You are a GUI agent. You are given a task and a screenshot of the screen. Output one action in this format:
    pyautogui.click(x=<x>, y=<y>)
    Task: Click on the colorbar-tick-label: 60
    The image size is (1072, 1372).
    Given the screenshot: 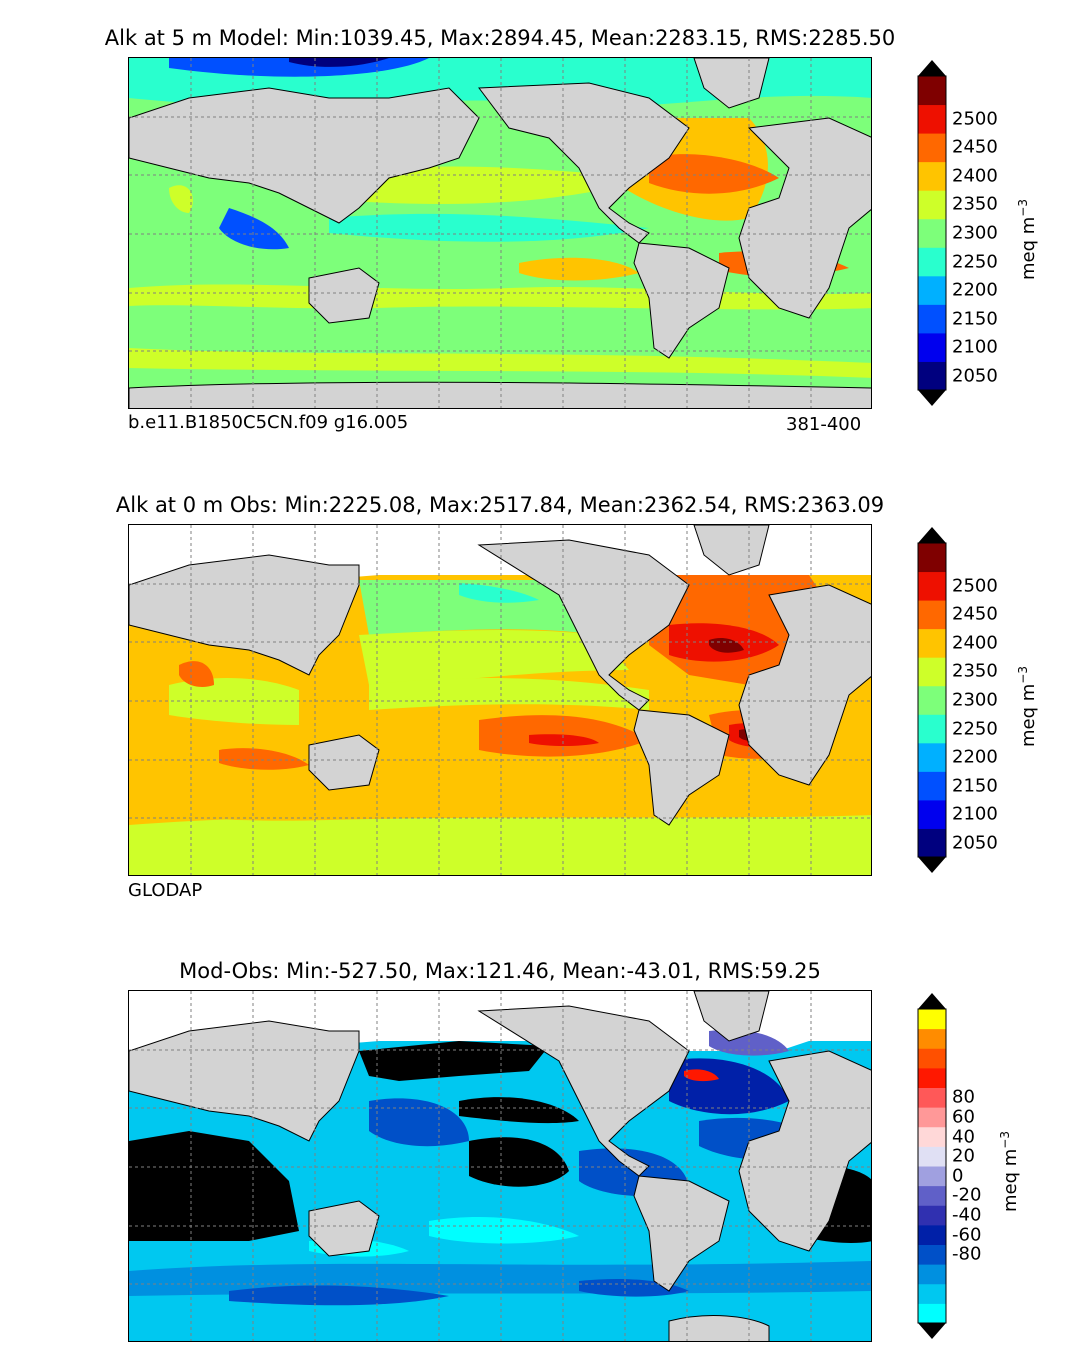 What is the action you would take?
    pyautogui.click(x=963, y=1117)
    